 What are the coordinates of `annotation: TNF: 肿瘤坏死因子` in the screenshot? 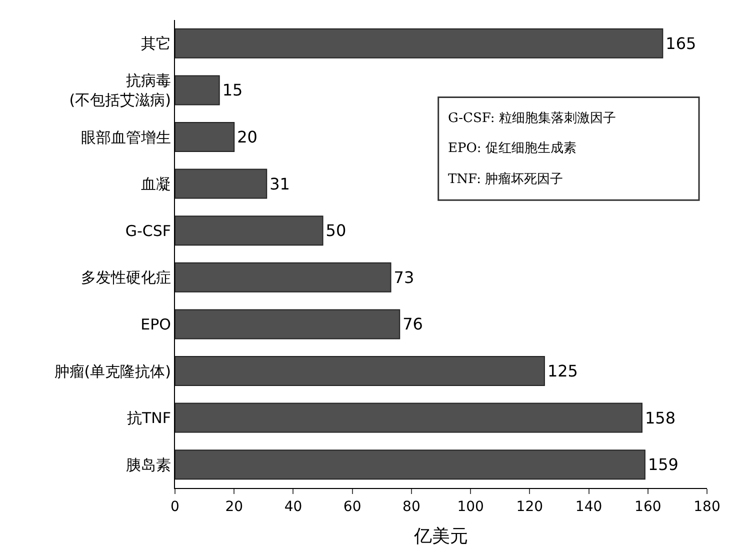 It's located at (506, 179).